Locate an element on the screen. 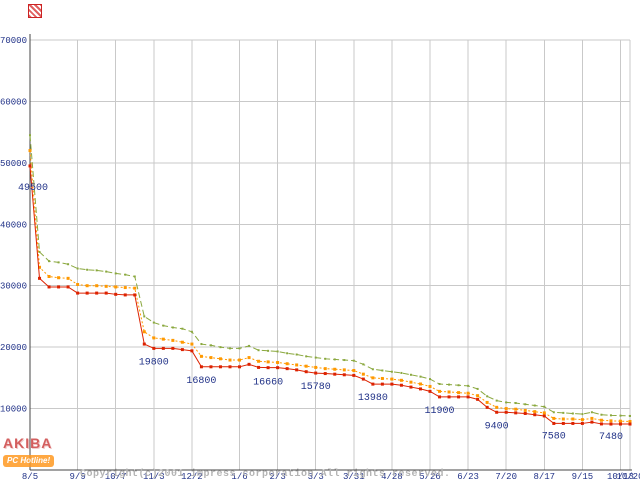  svg-text: 10/7 is located at coordinates (116, 476).